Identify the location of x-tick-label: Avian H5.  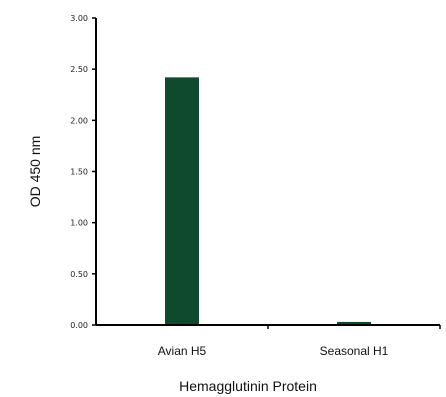
(182, 351).